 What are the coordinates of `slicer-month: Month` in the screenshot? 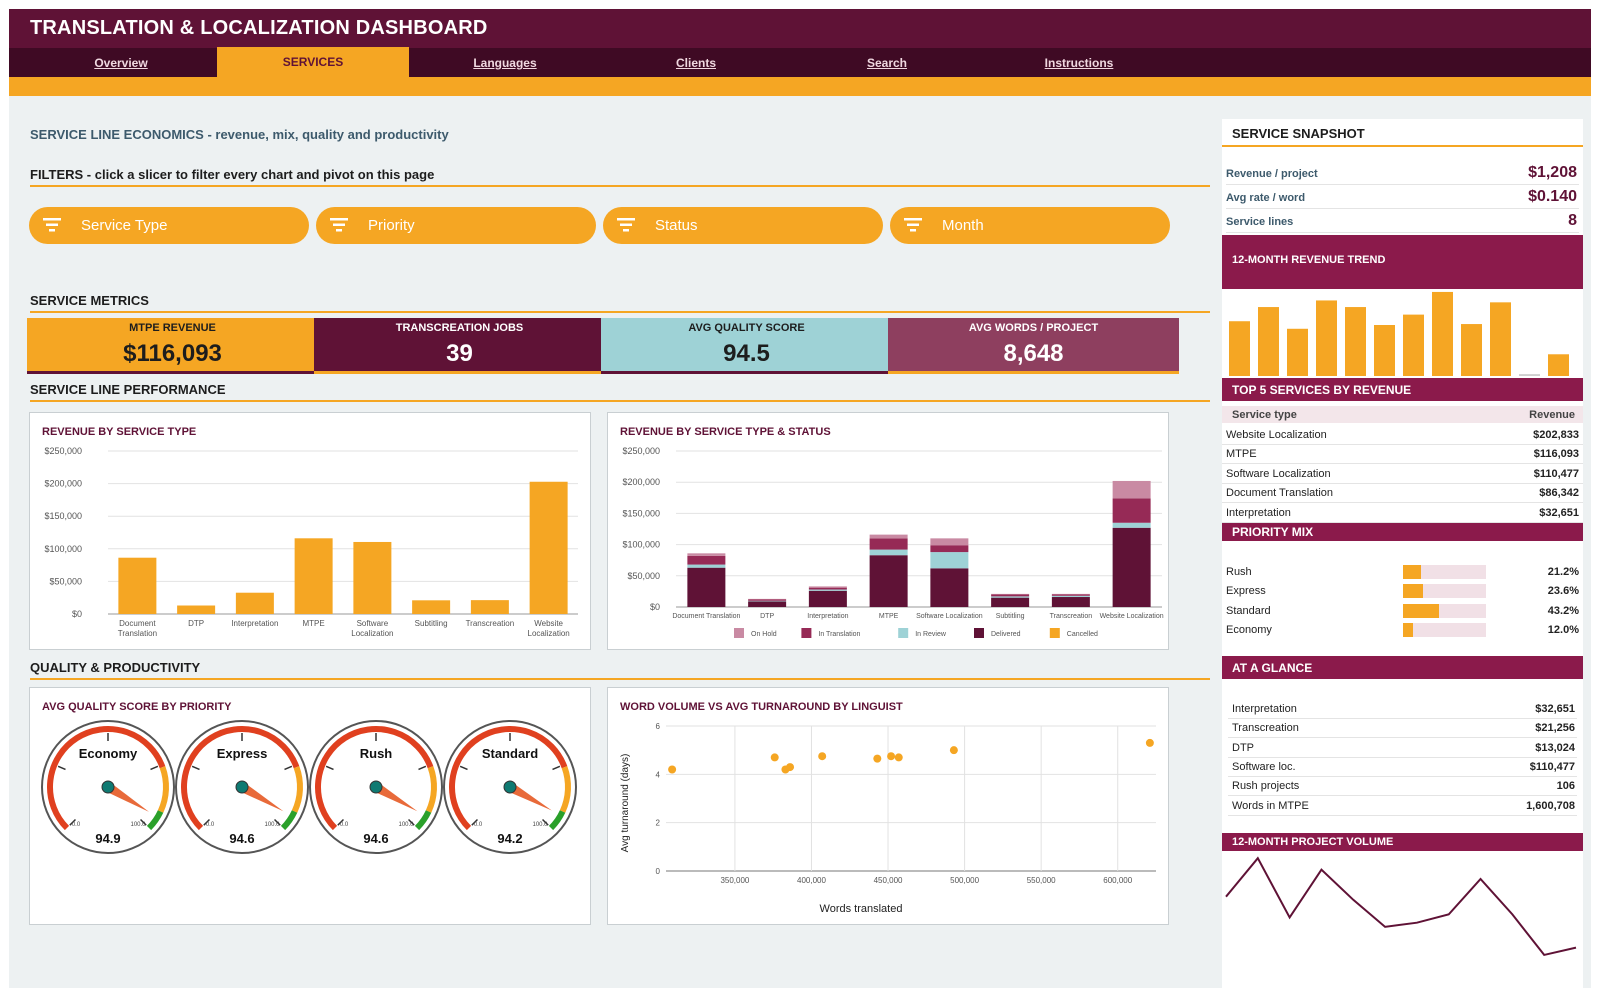 It's located at (1030, 225).